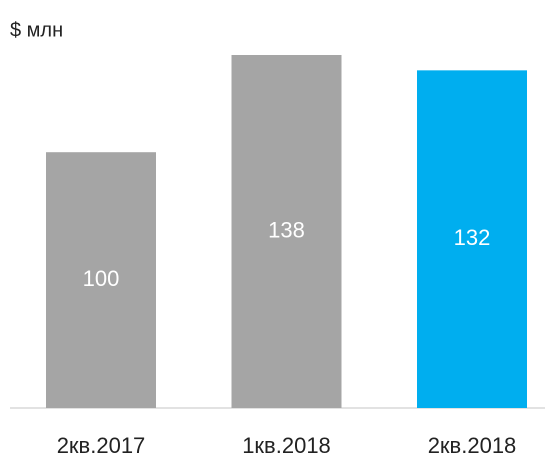 Image resolution: width=553 pixels, height=460 pixels. Describe the element at coordinates (472, 445) in the screenshot. I see `x-tick-label: 2кв.2018` at that location.